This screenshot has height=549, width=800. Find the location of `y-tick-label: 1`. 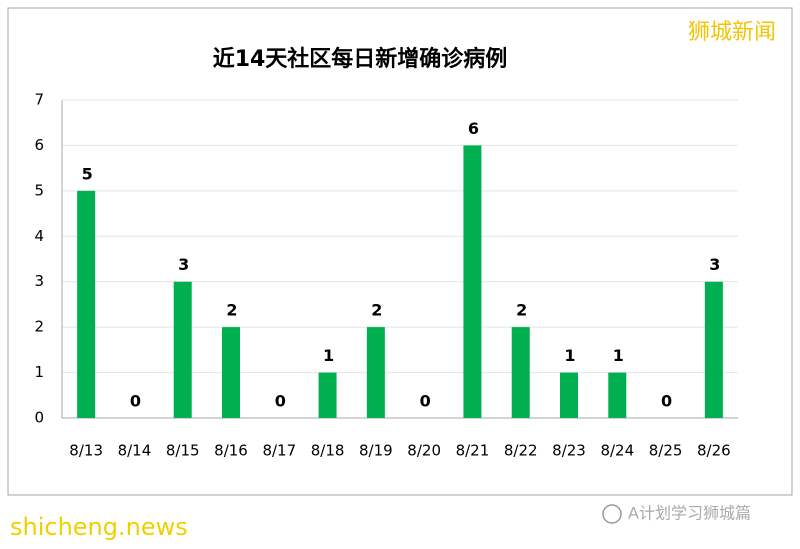

y-tick-label: 1 is located at coordinates (39, 372).